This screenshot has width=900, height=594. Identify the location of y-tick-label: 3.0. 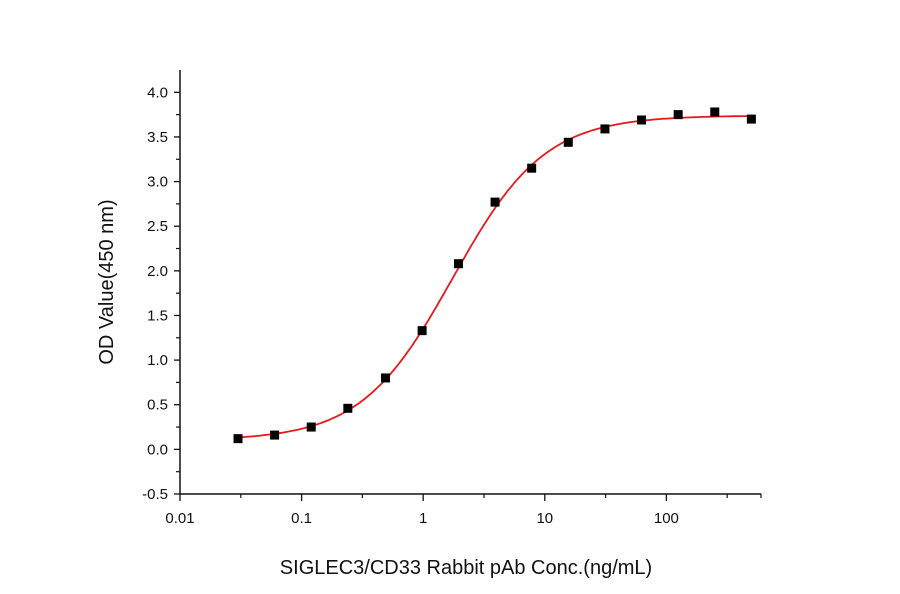
(157, 182).